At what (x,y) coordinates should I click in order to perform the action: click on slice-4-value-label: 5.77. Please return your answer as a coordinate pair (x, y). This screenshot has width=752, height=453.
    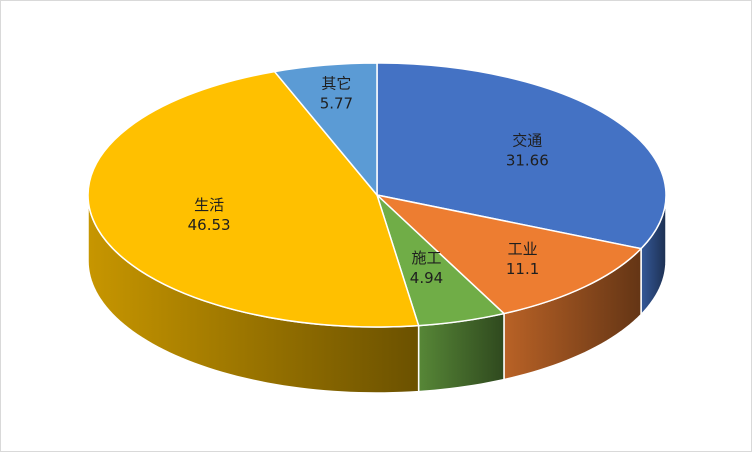
    Looking at the image, I should click on (336, 104).